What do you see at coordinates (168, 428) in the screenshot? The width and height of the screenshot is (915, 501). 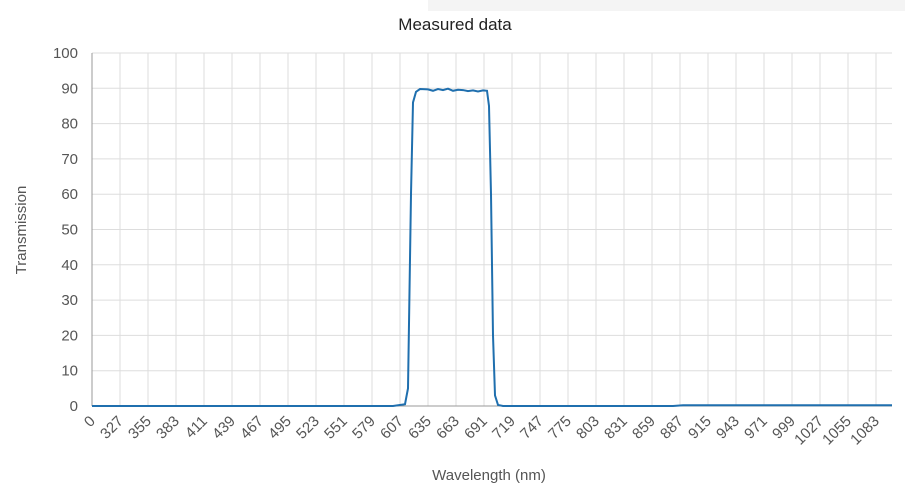 I see `x-tick-label: 383` at bounding box center [168, 428].